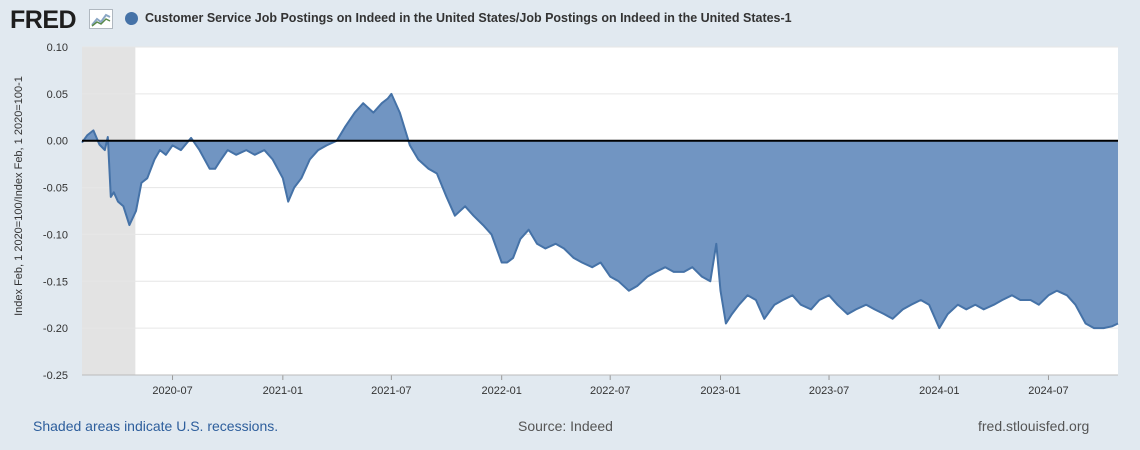 This screenshot has width=1140, height=450. What do you see at coordinates (57, 48) in the screenshot?
I see `y-tick-label: 0.10` at bounding box center [57, 48].